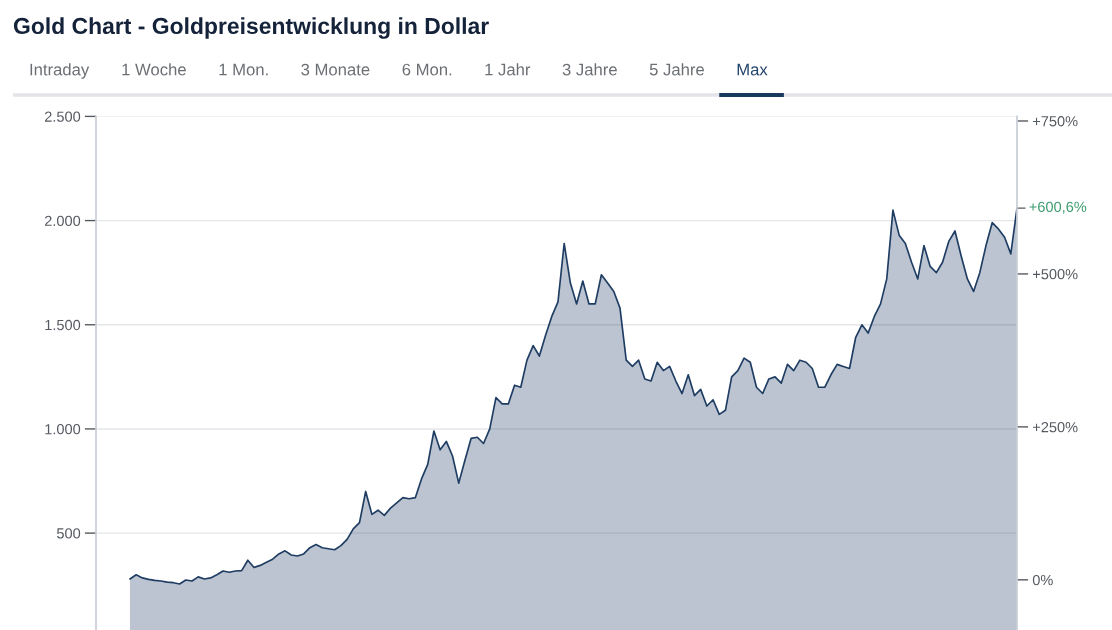 This screenshot has height=630, width=1112. What do you see at coordinates (427, 69) in the screenshot?
I see `text: 6 Mon.` at bounding box center [427, 69].